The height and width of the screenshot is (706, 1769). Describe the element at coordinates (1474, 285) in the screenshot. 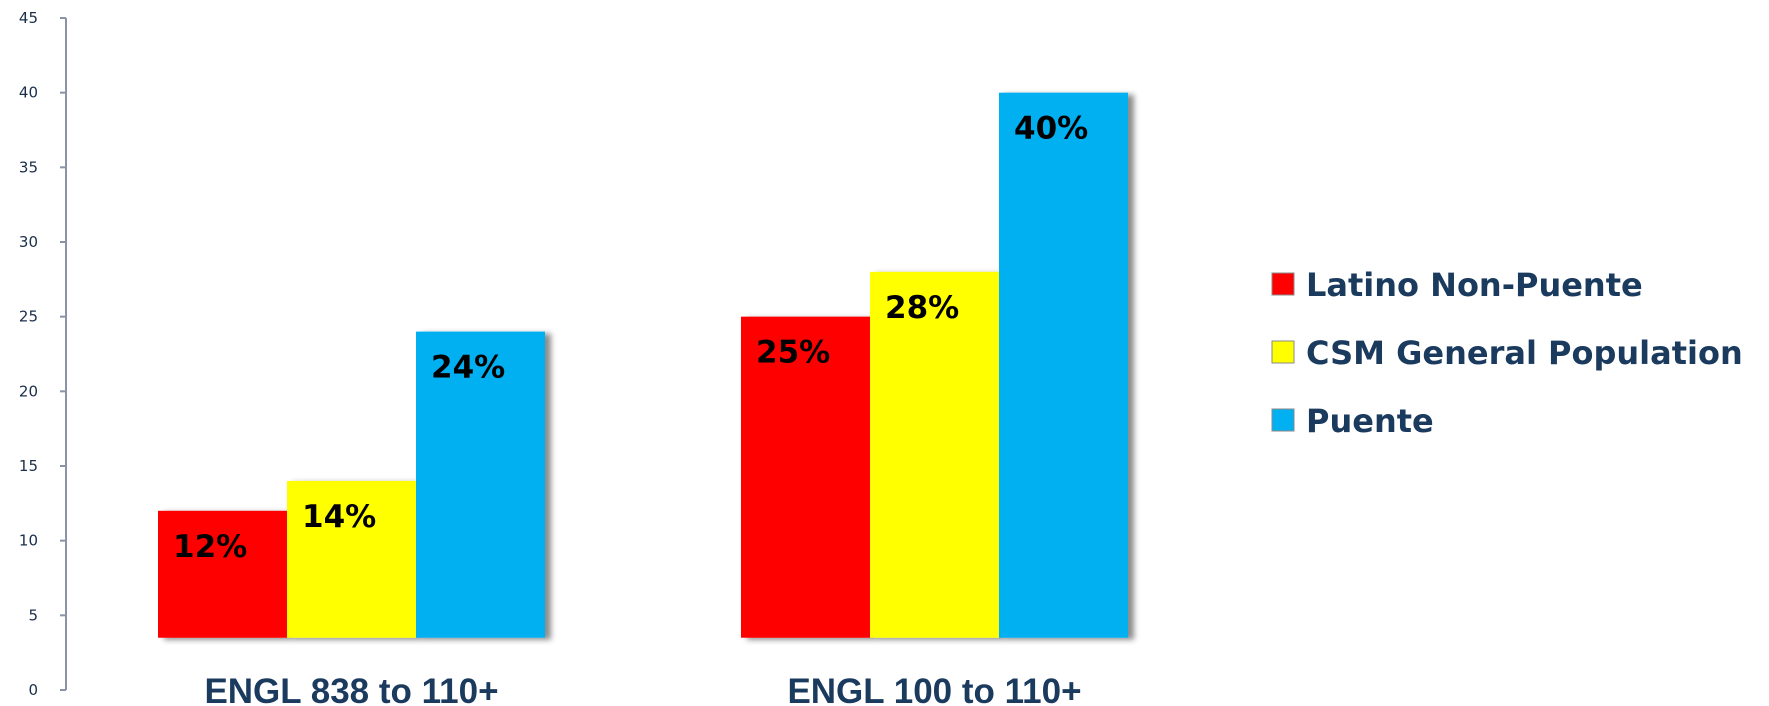

I see `legend-label: Latino Non-Puente` at that location.